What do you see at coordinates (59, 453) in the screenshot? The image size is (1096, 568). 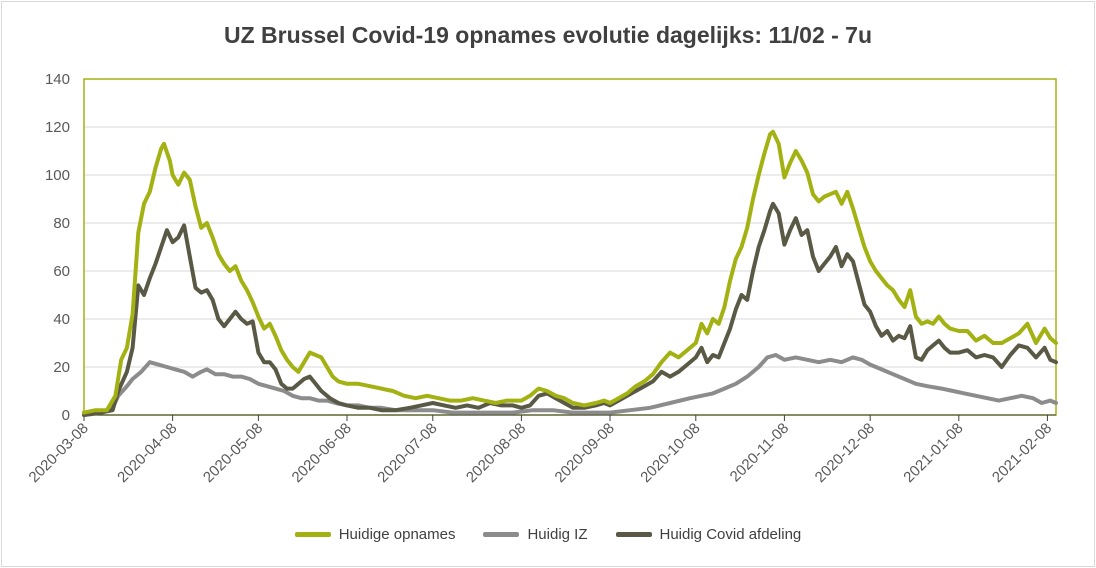 I see `x-tick-label: 2020-03-08` at bounding box center [59, 453].